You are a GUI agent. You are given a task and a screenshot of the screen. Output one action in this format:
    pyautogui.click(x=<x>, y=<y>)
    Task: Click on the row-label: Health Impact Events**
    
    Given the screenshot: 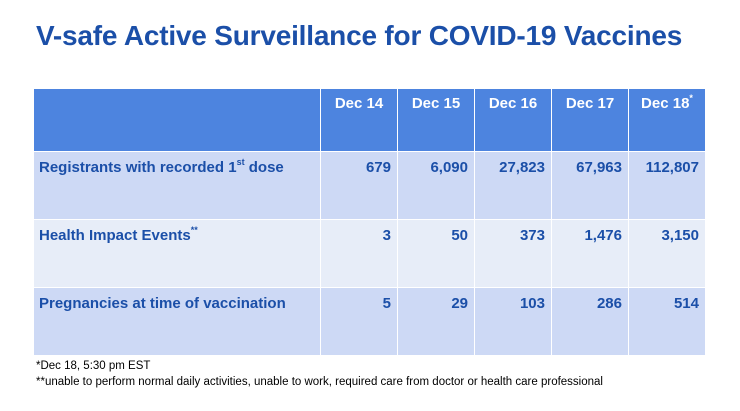 What is the action you would take?
    pyautogui.click(x=177, y=253)
    